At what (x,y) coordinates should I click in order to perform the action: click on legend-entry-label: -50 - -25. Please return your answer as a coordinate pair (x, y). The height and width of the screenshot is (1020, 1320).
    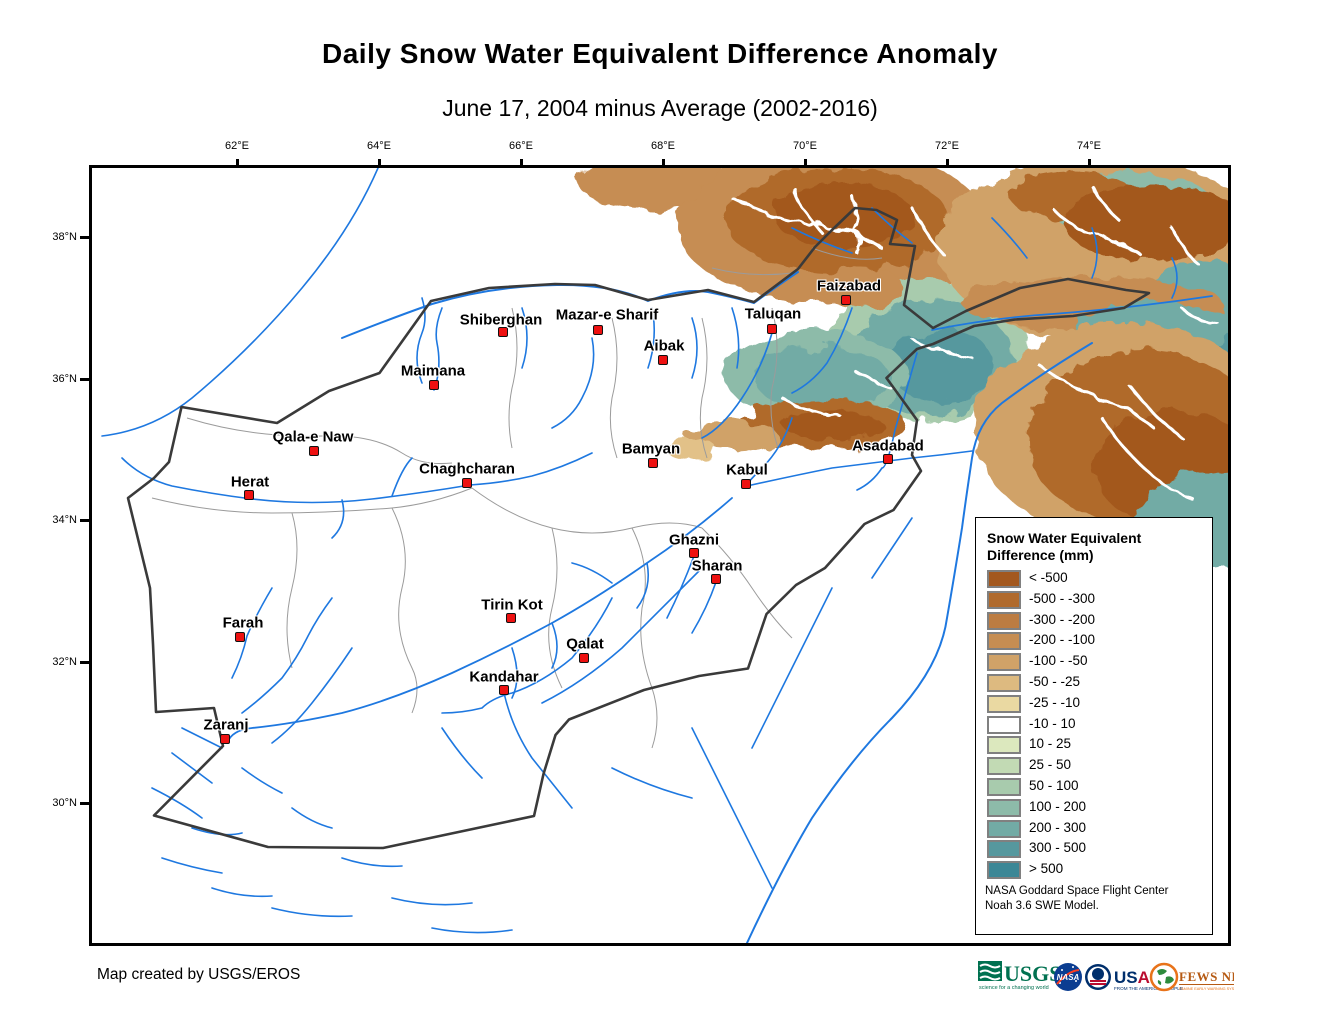
    Looking at the image, I should click on (1055, 681).